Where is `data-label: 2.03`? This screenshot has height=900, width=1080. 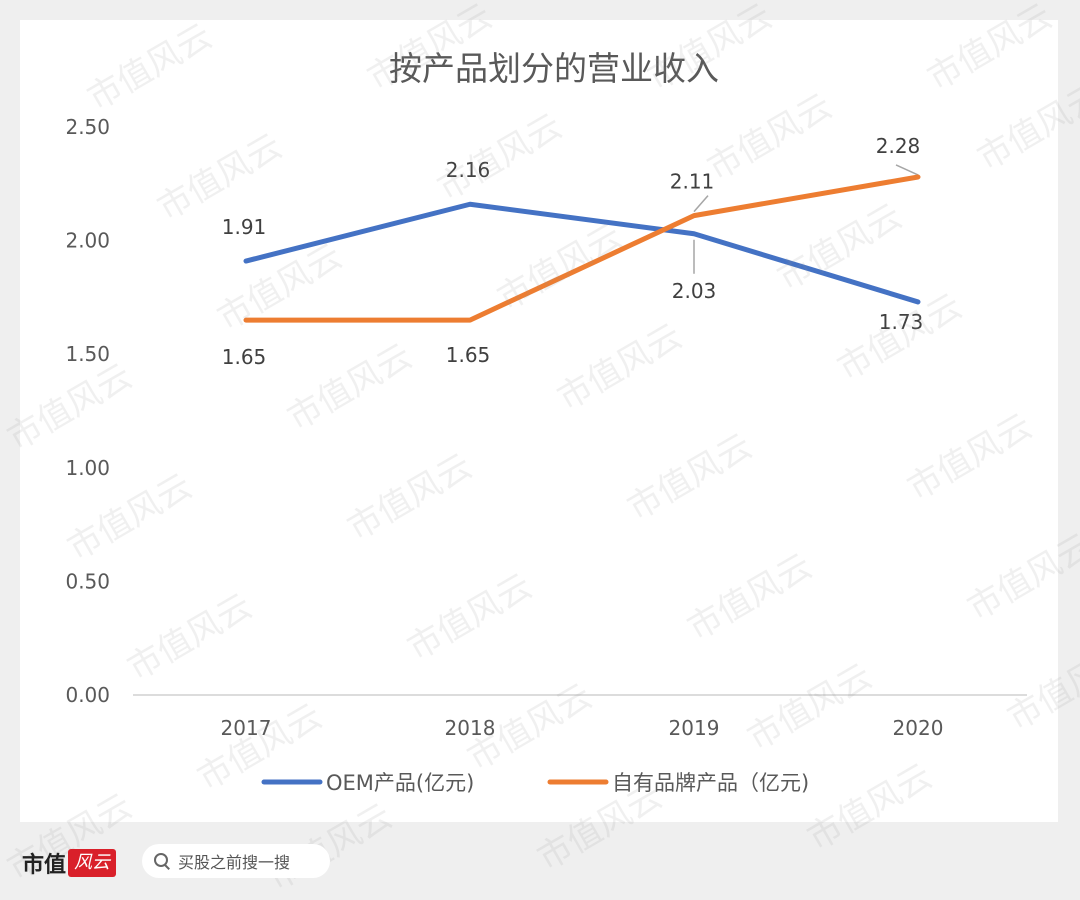
data-label: 2.03 is located at coordinates (694, 291).